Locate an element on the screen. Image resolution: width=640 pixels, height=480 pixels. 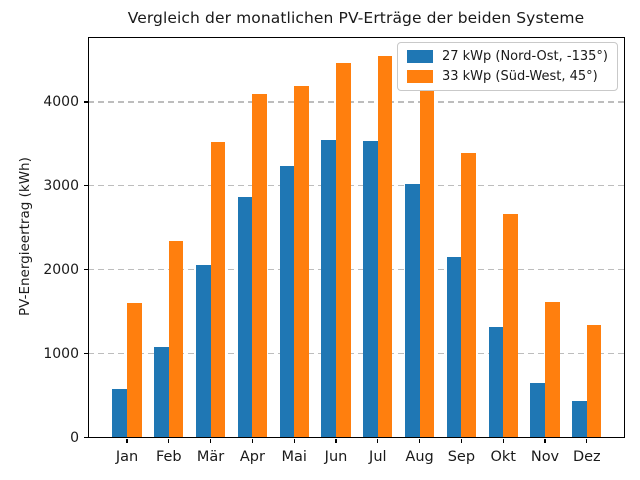
bar-jul-series2 is located at coordinates (385, 246).